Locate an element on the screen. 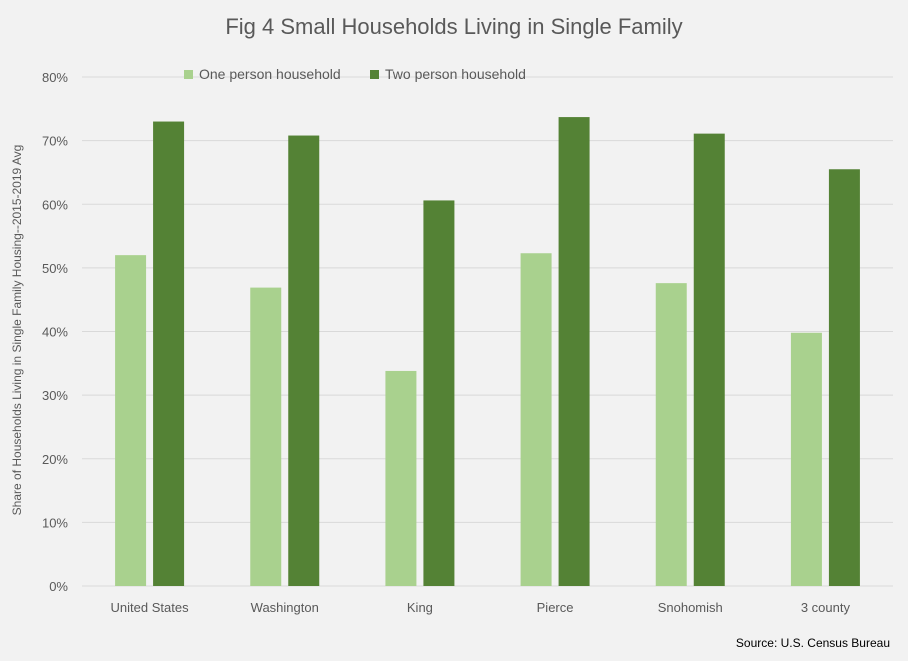  y-tick-label: 10% is located at coordinates (55, 522).